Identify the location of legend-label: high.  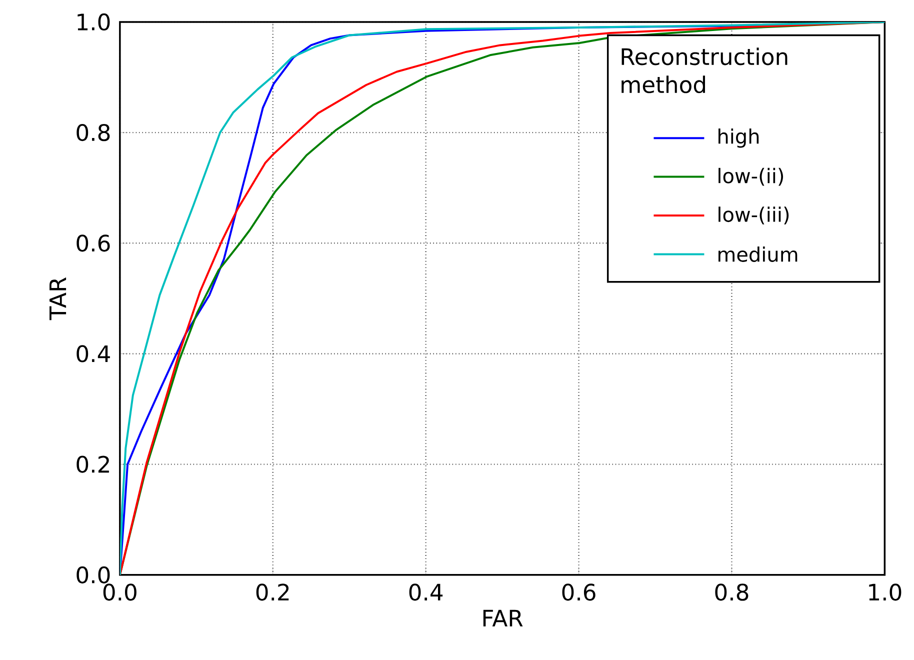
(738, 138).